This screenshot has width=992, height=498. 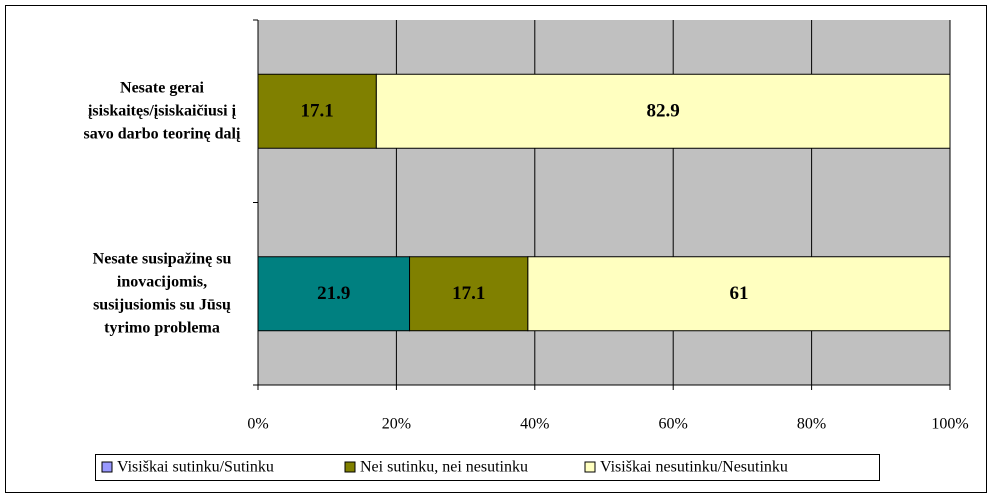 I want to click on category-label-line: įsiskaitęs/įsiskaičiusi į, so click(x=162, y=110).